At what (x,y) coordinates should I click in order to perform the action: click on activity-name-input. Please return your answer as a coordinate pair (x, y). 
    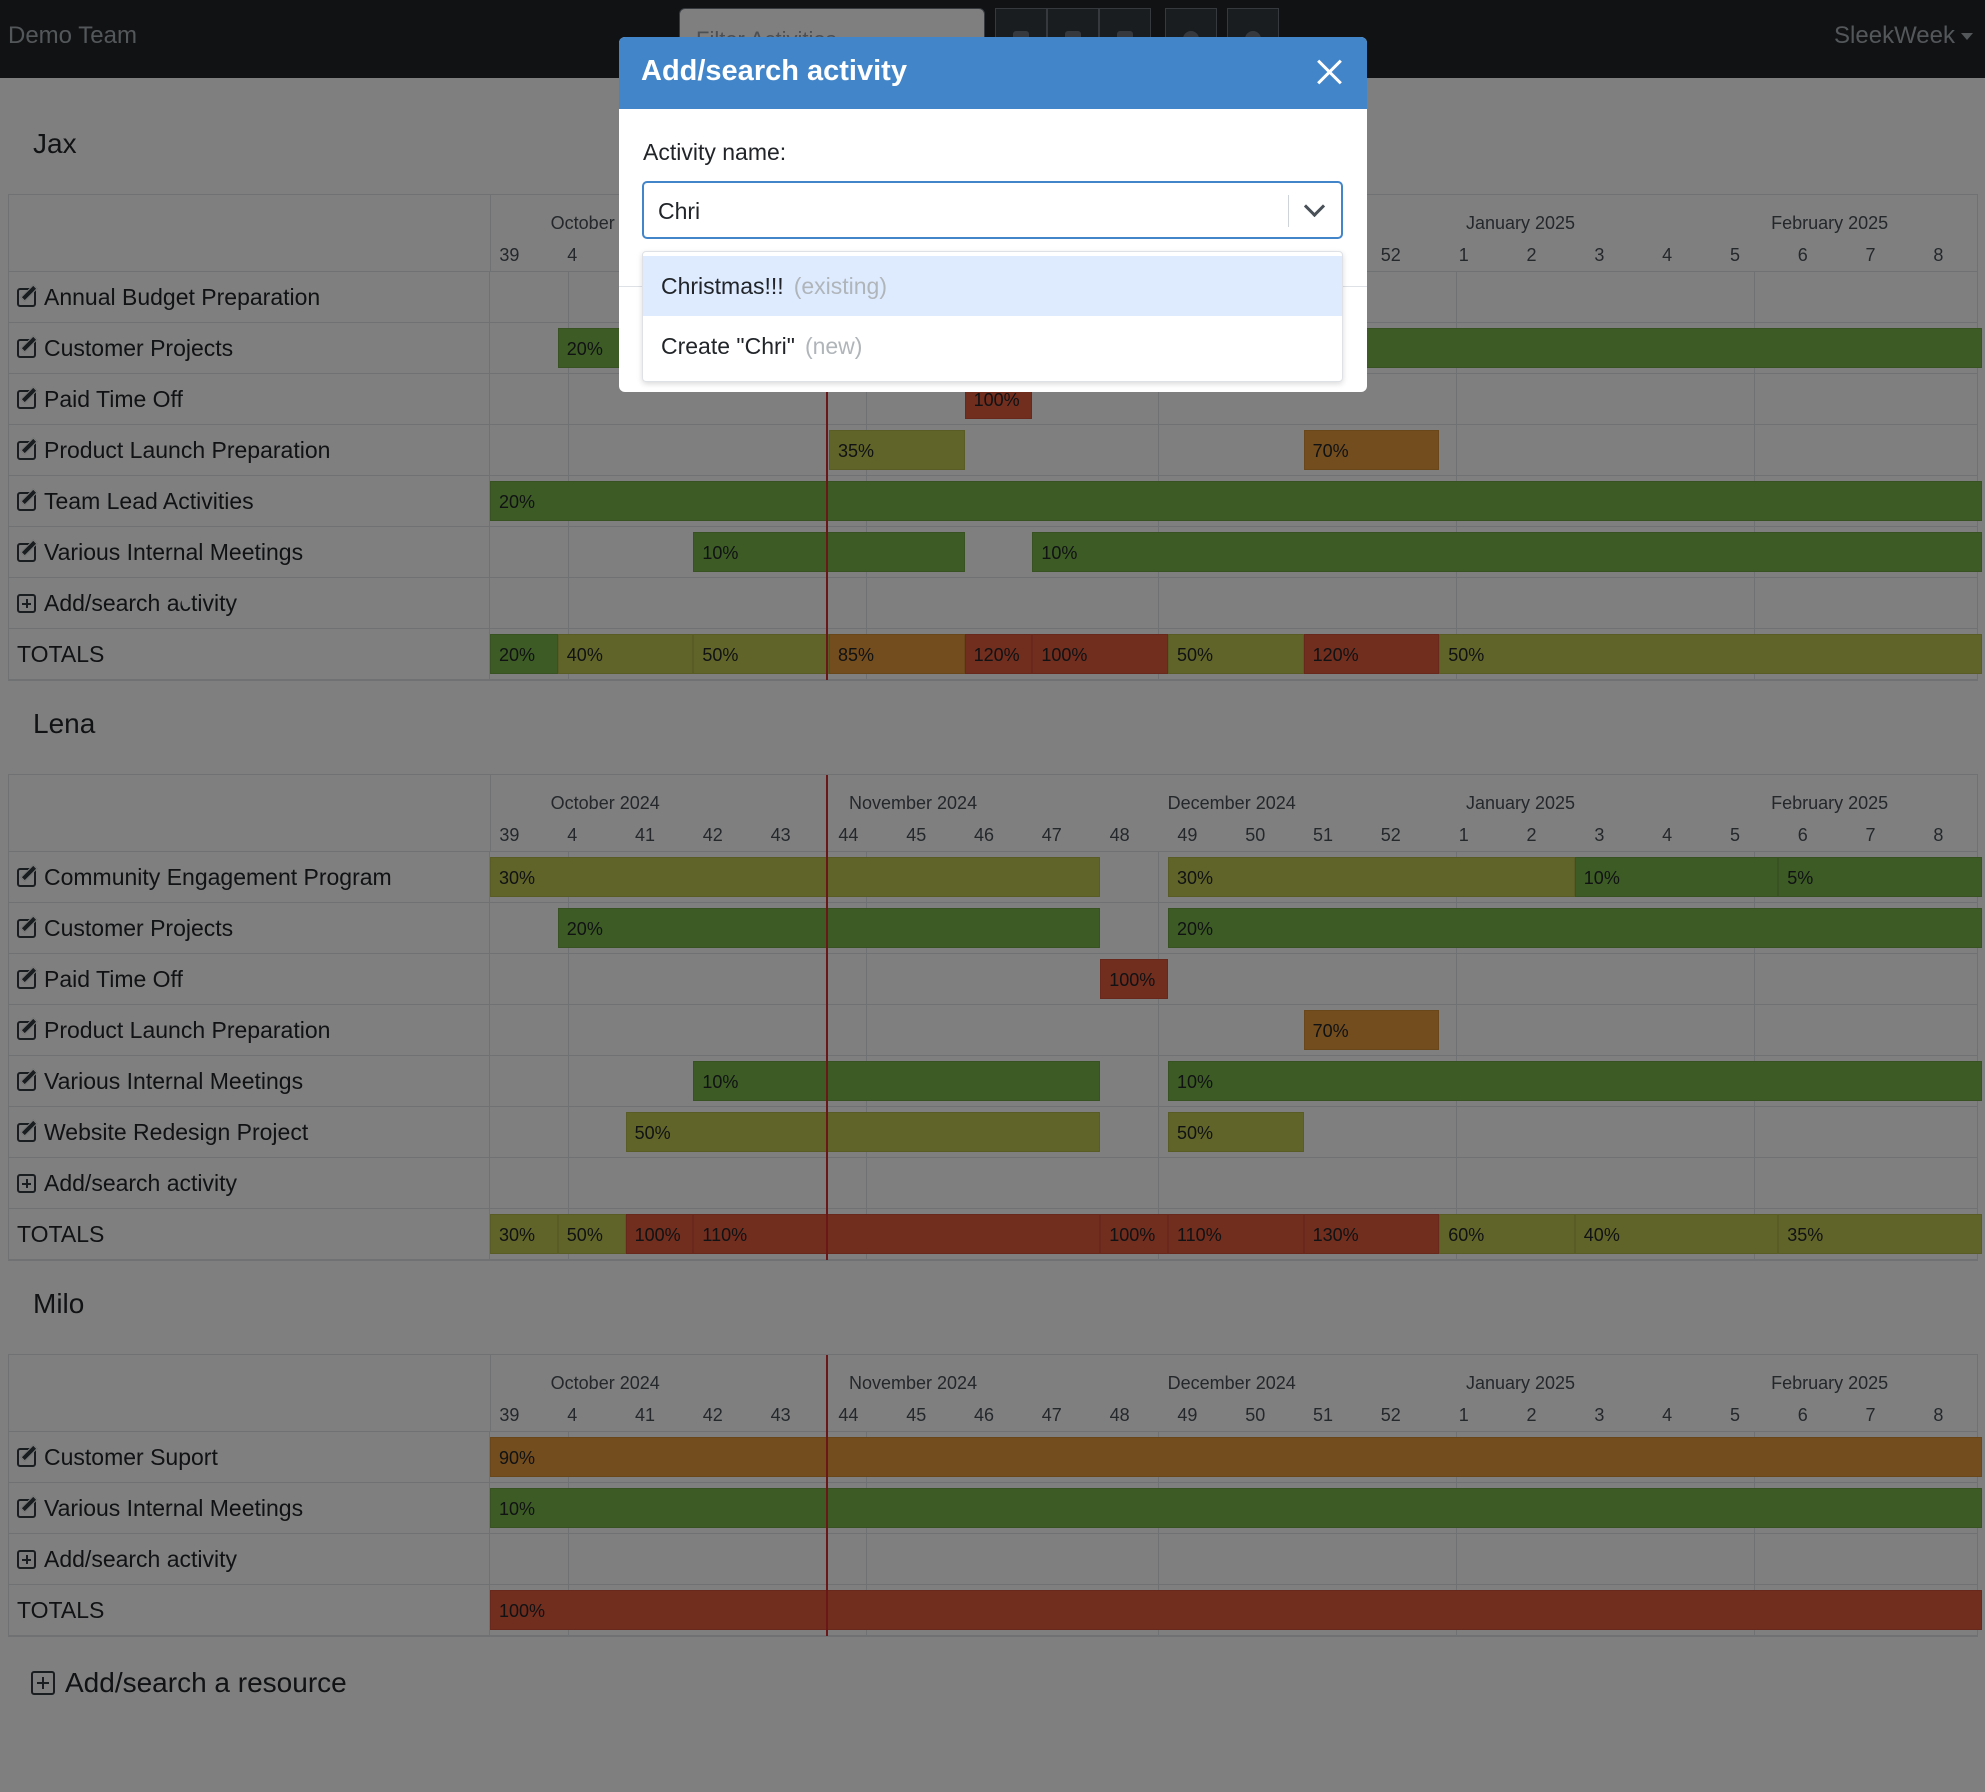
    Looking at the image, I should click on (958, 211).